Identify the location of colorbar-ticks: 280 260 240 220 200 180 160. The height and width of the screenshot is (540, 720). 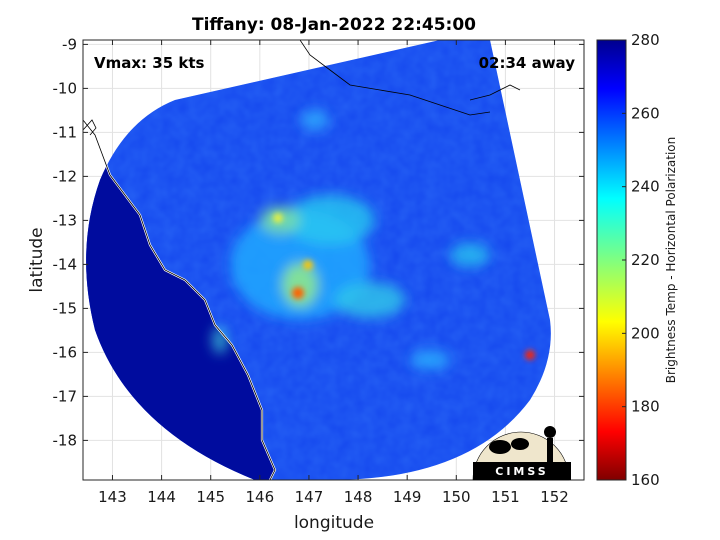
(641, 260).